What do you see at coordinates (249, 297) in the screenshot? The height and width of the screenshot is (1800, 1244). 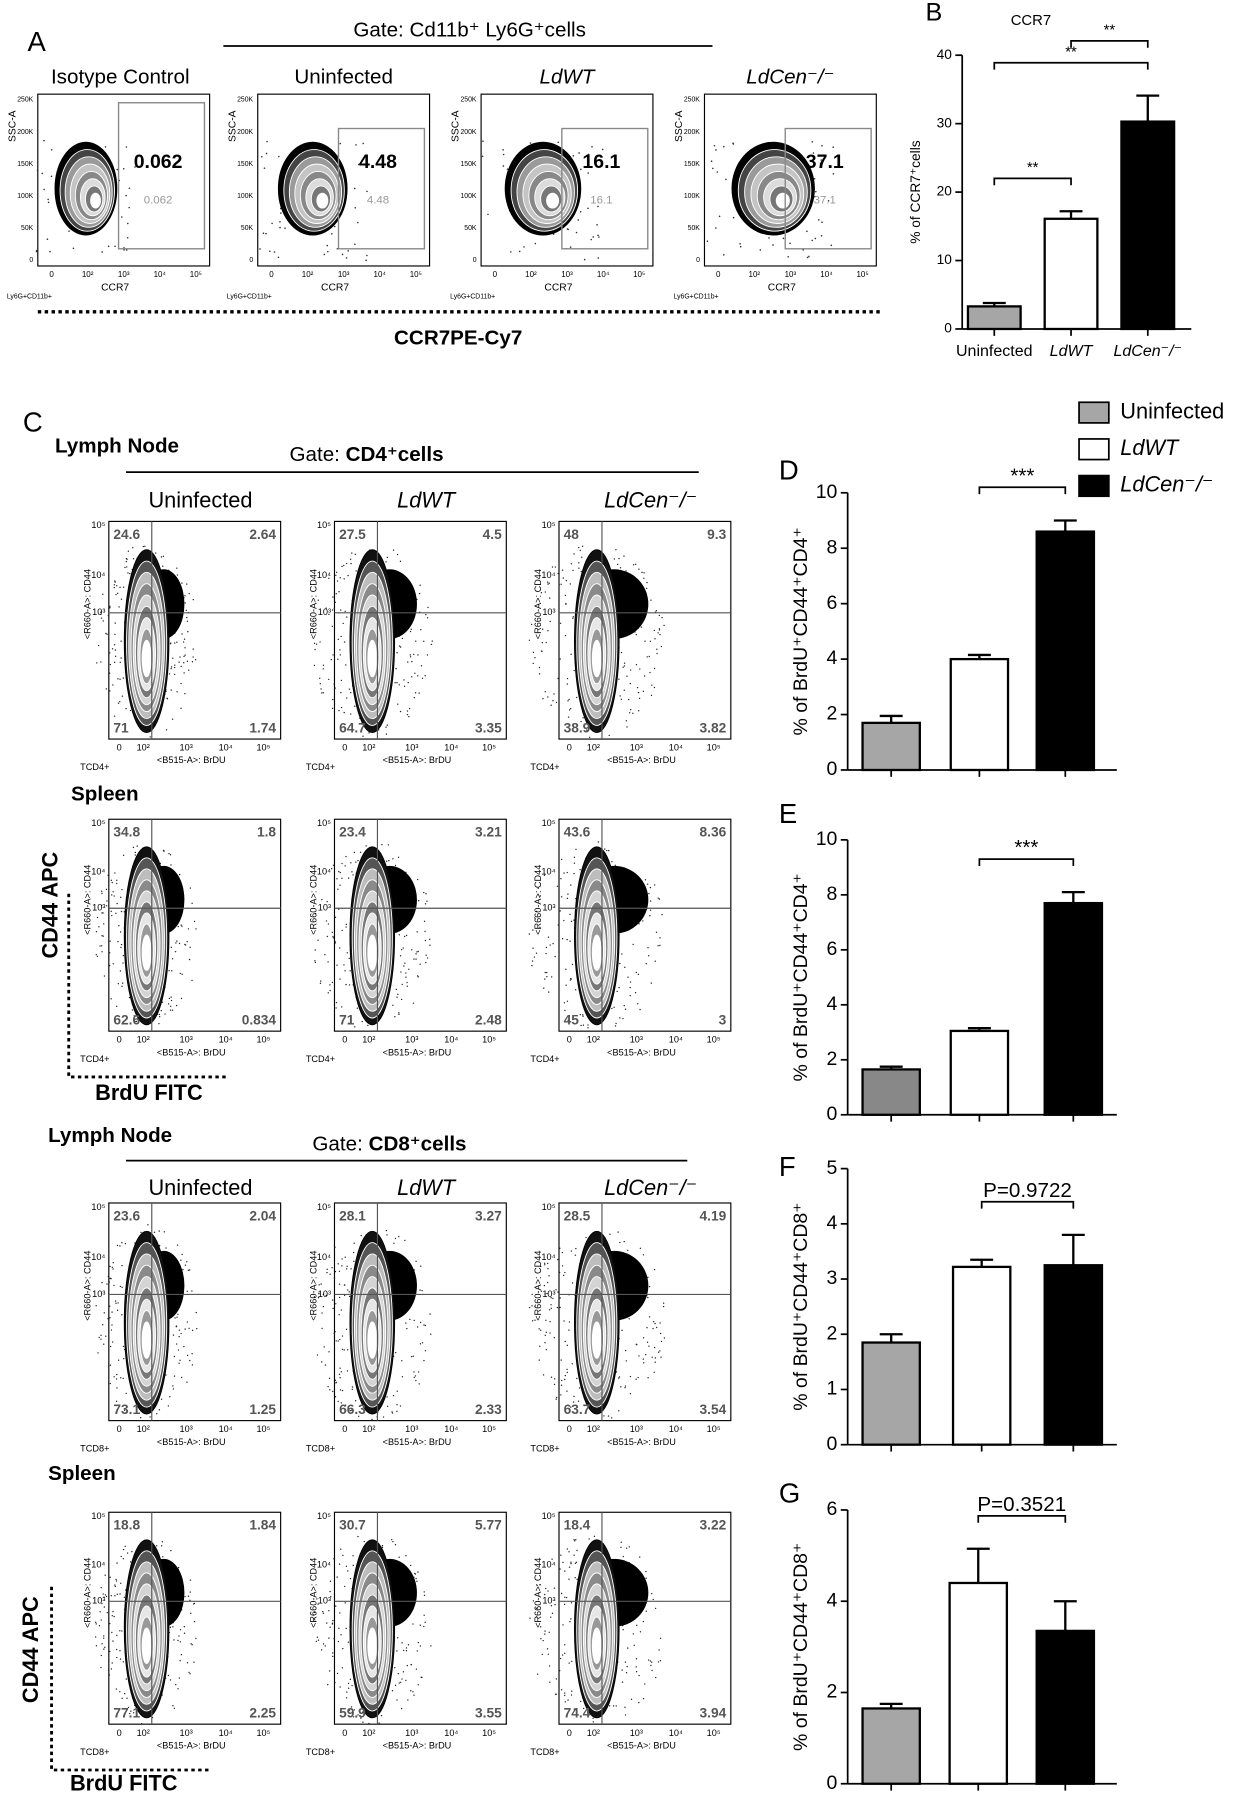 I see `corner-label: Ly6G+CD11b+` at bounding box center [249, 297].